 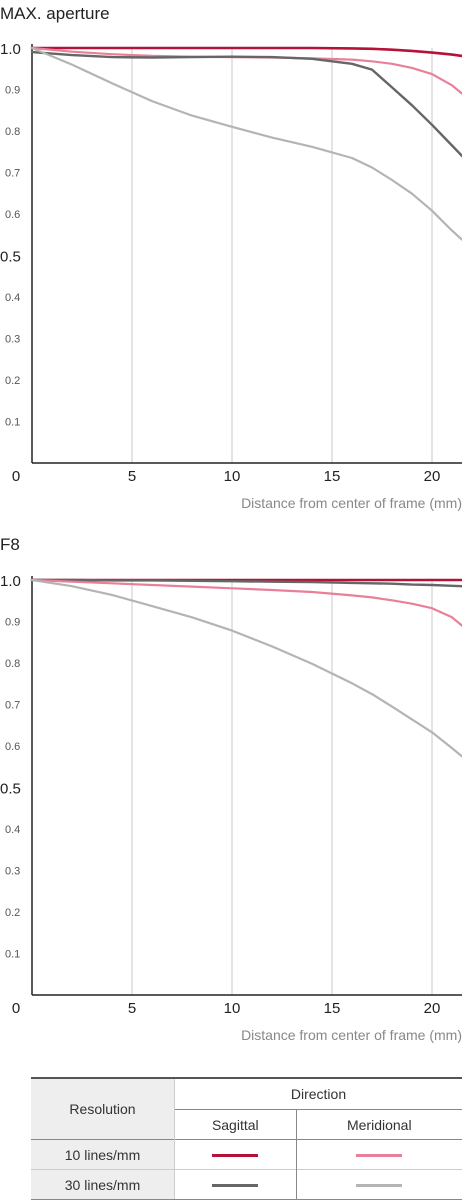 I want to click on legend-resolution-header: Resolution, so click(x=103, y=1108).